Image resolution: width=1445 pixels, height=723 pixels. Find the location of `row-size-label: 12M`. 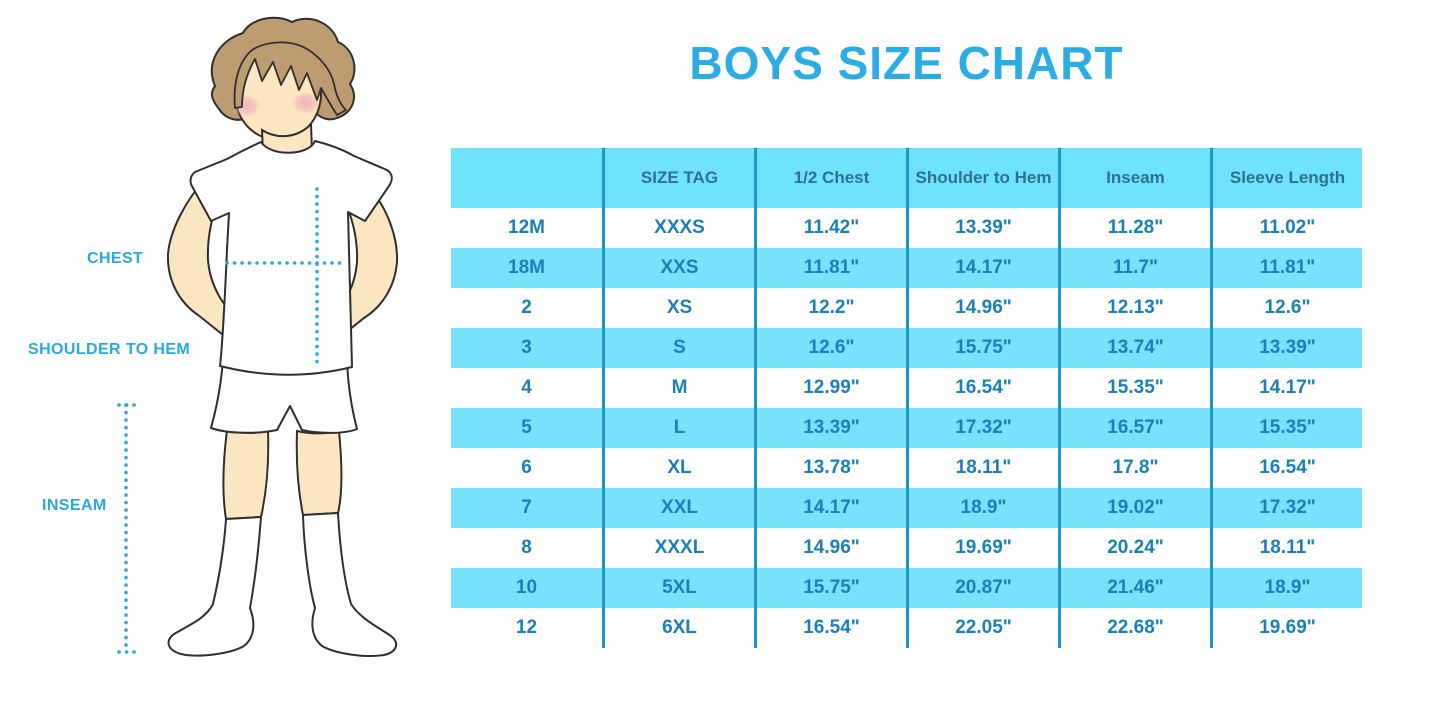

row-size-label: 12M is located at coordinates (526, 228).